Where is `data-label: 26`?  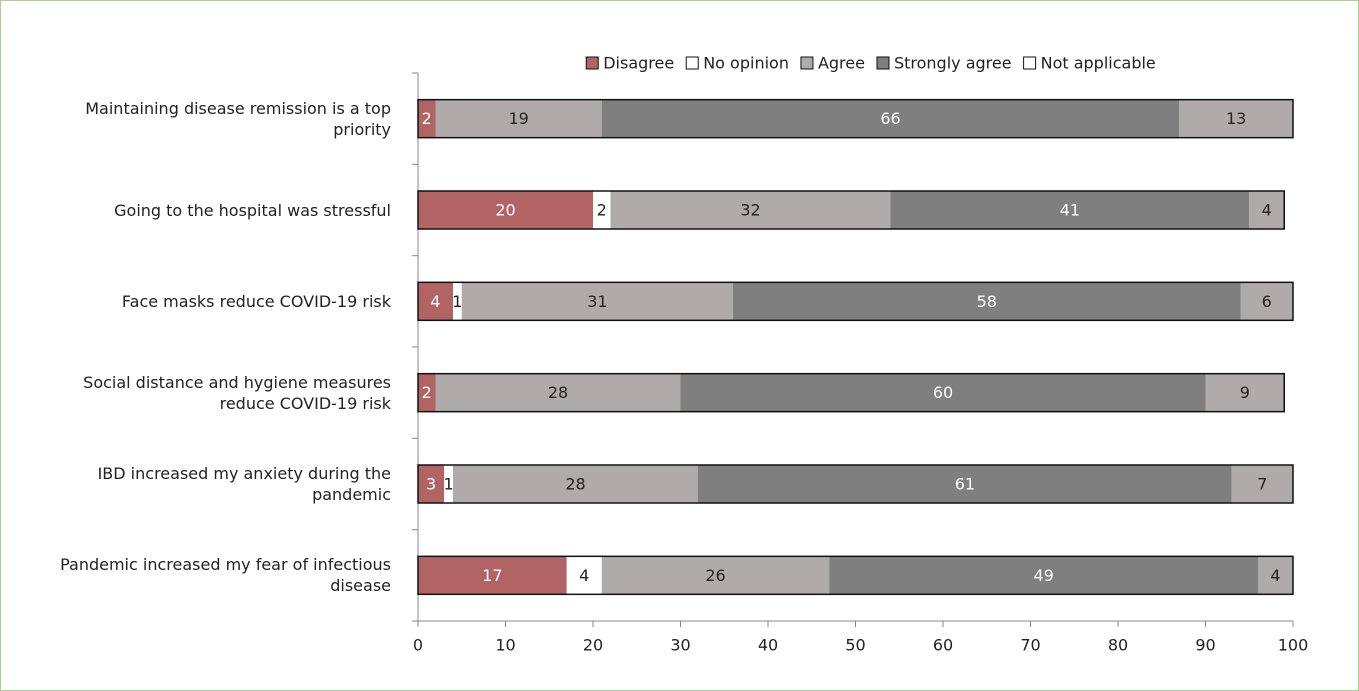 data-label: 26 is located at coordinates (715, 575).